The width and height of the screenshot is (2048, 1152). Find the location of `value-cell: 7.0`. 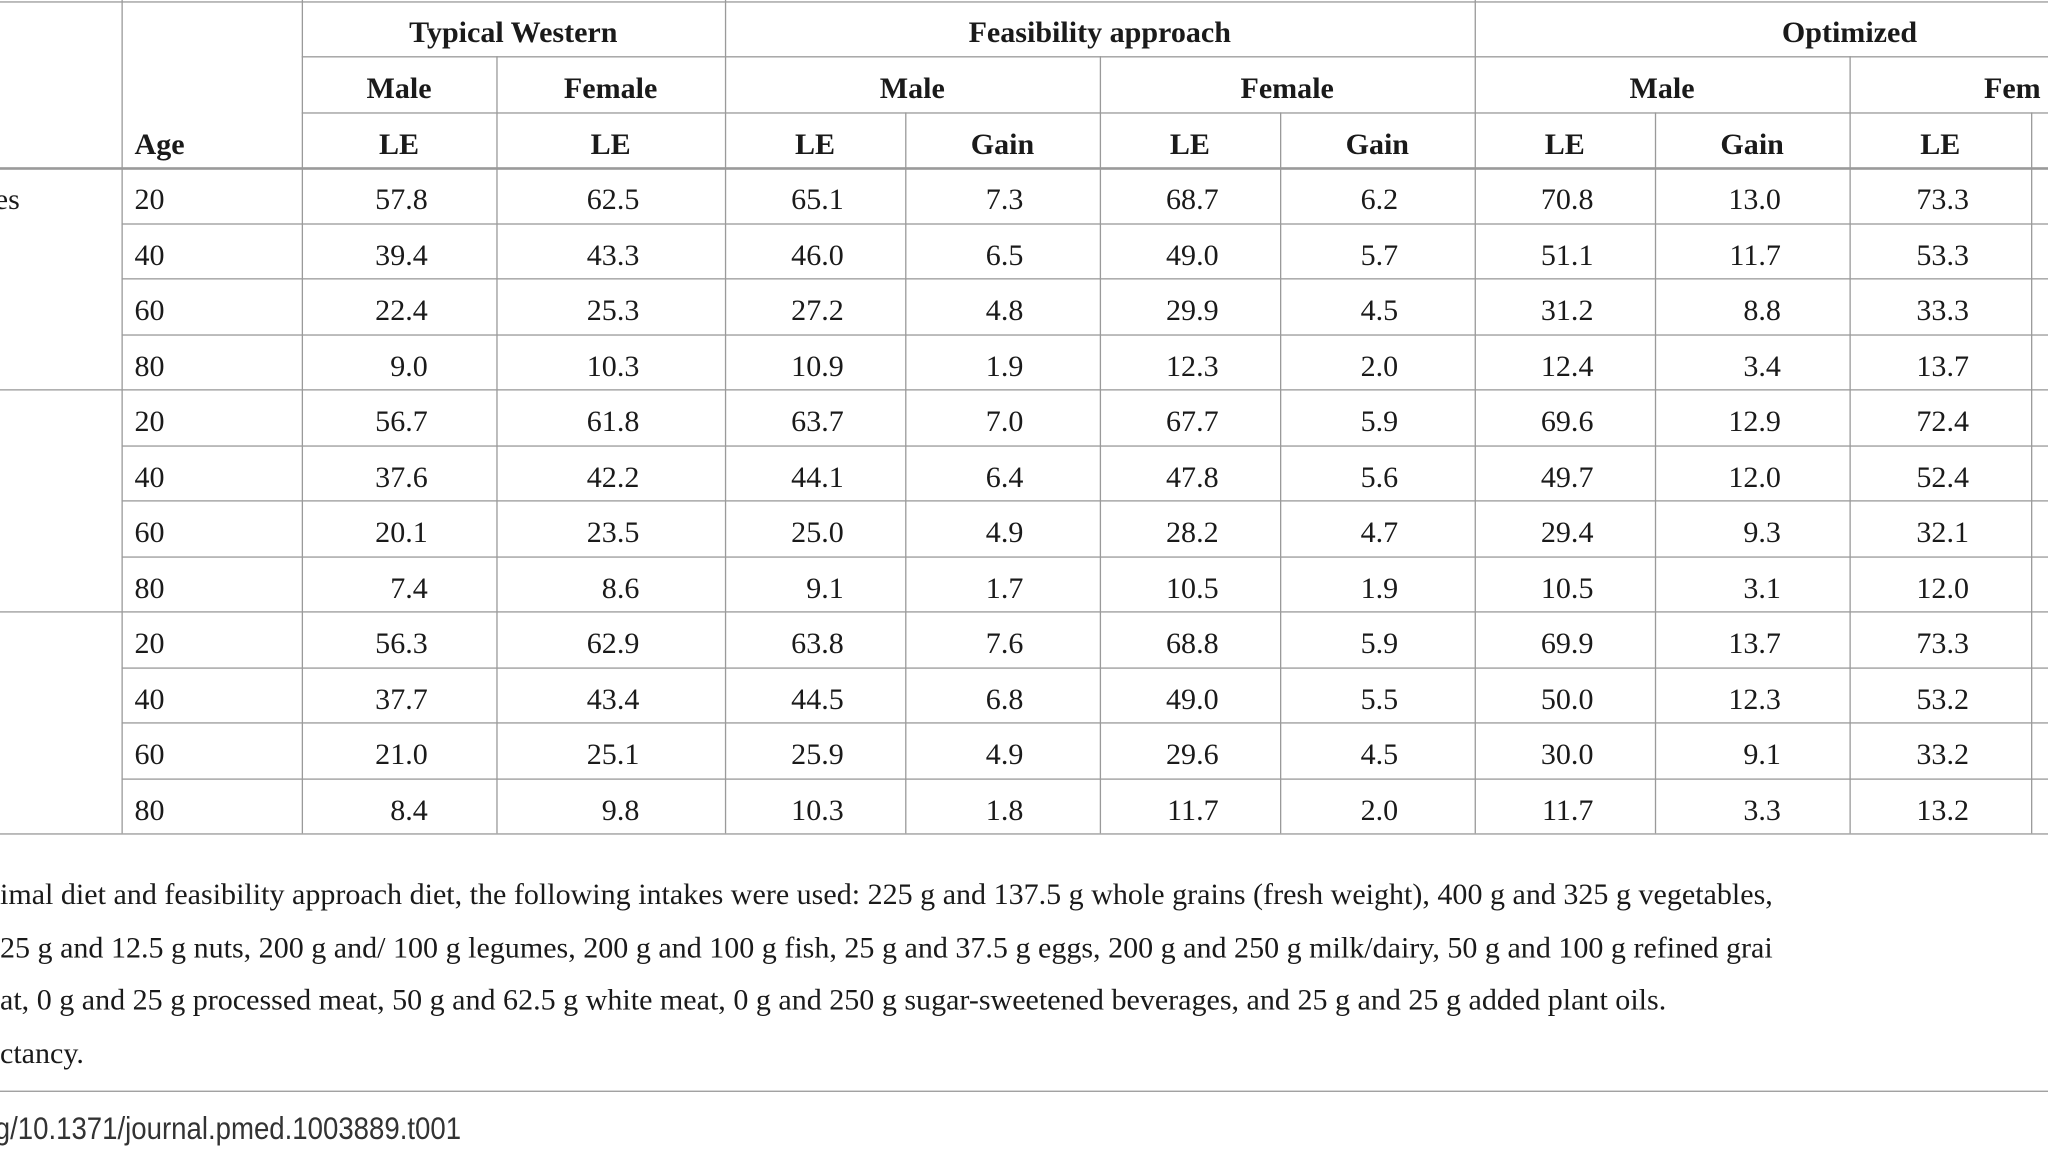

value-cell: 7.0 is located at coordinates (1004, 421).